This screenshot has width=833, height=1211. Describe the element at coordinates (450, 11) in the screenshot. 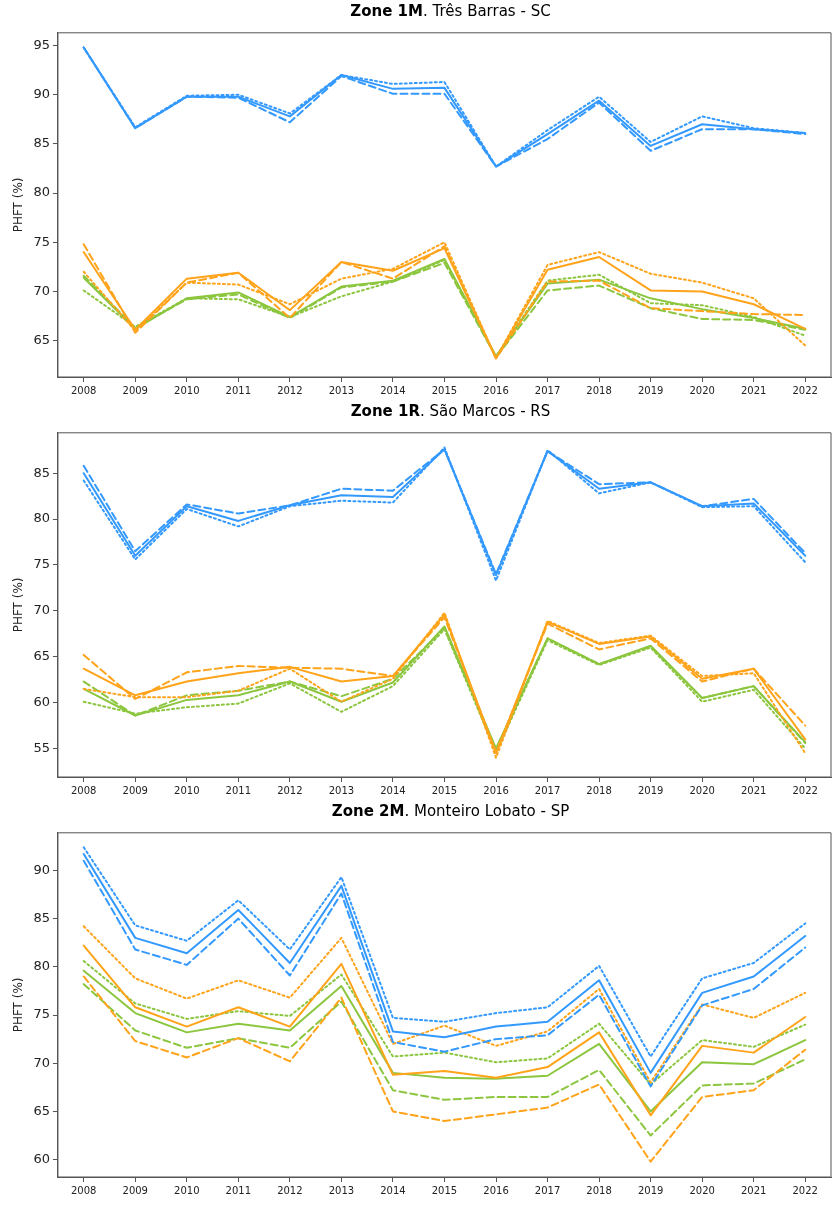

I see `chart-title: Zone 1M. Três Barras - SC` at that location.